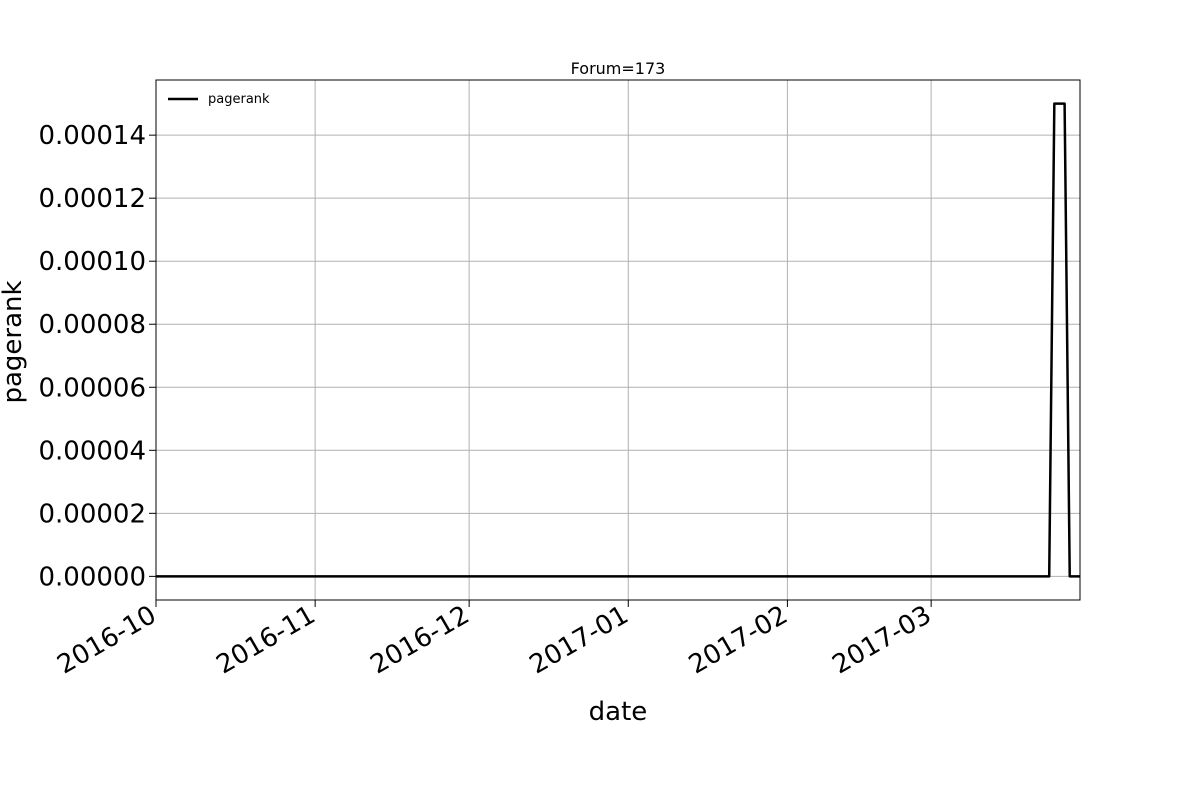  I want to click on legend-label-pagerank: pagerank, so click(239, 99).